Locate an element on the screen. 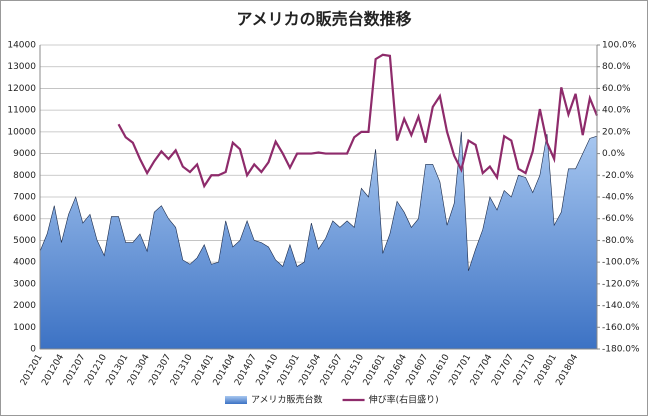 This screenshot has width=648, height=416. y-tick-label: 0 is located at coordinates (33, 350).